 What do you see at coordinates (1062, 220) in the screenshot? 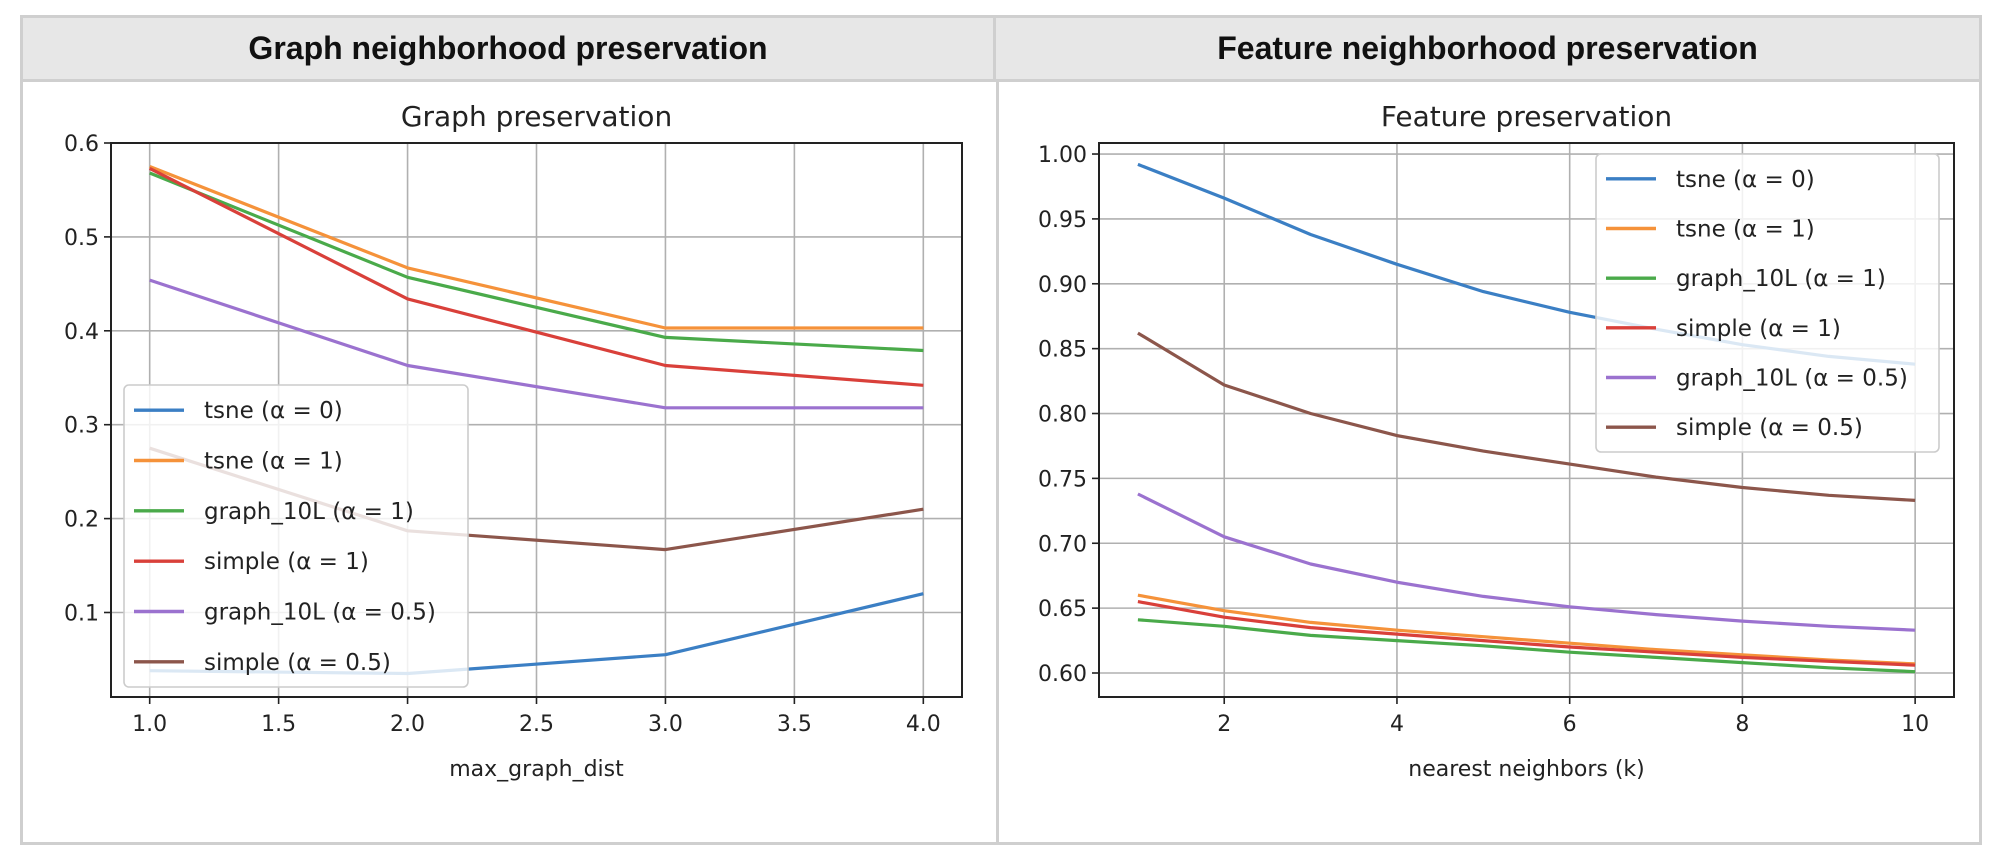
I see `feature-ytick-label-7: 0.95` at bounding box center [1062, 220].